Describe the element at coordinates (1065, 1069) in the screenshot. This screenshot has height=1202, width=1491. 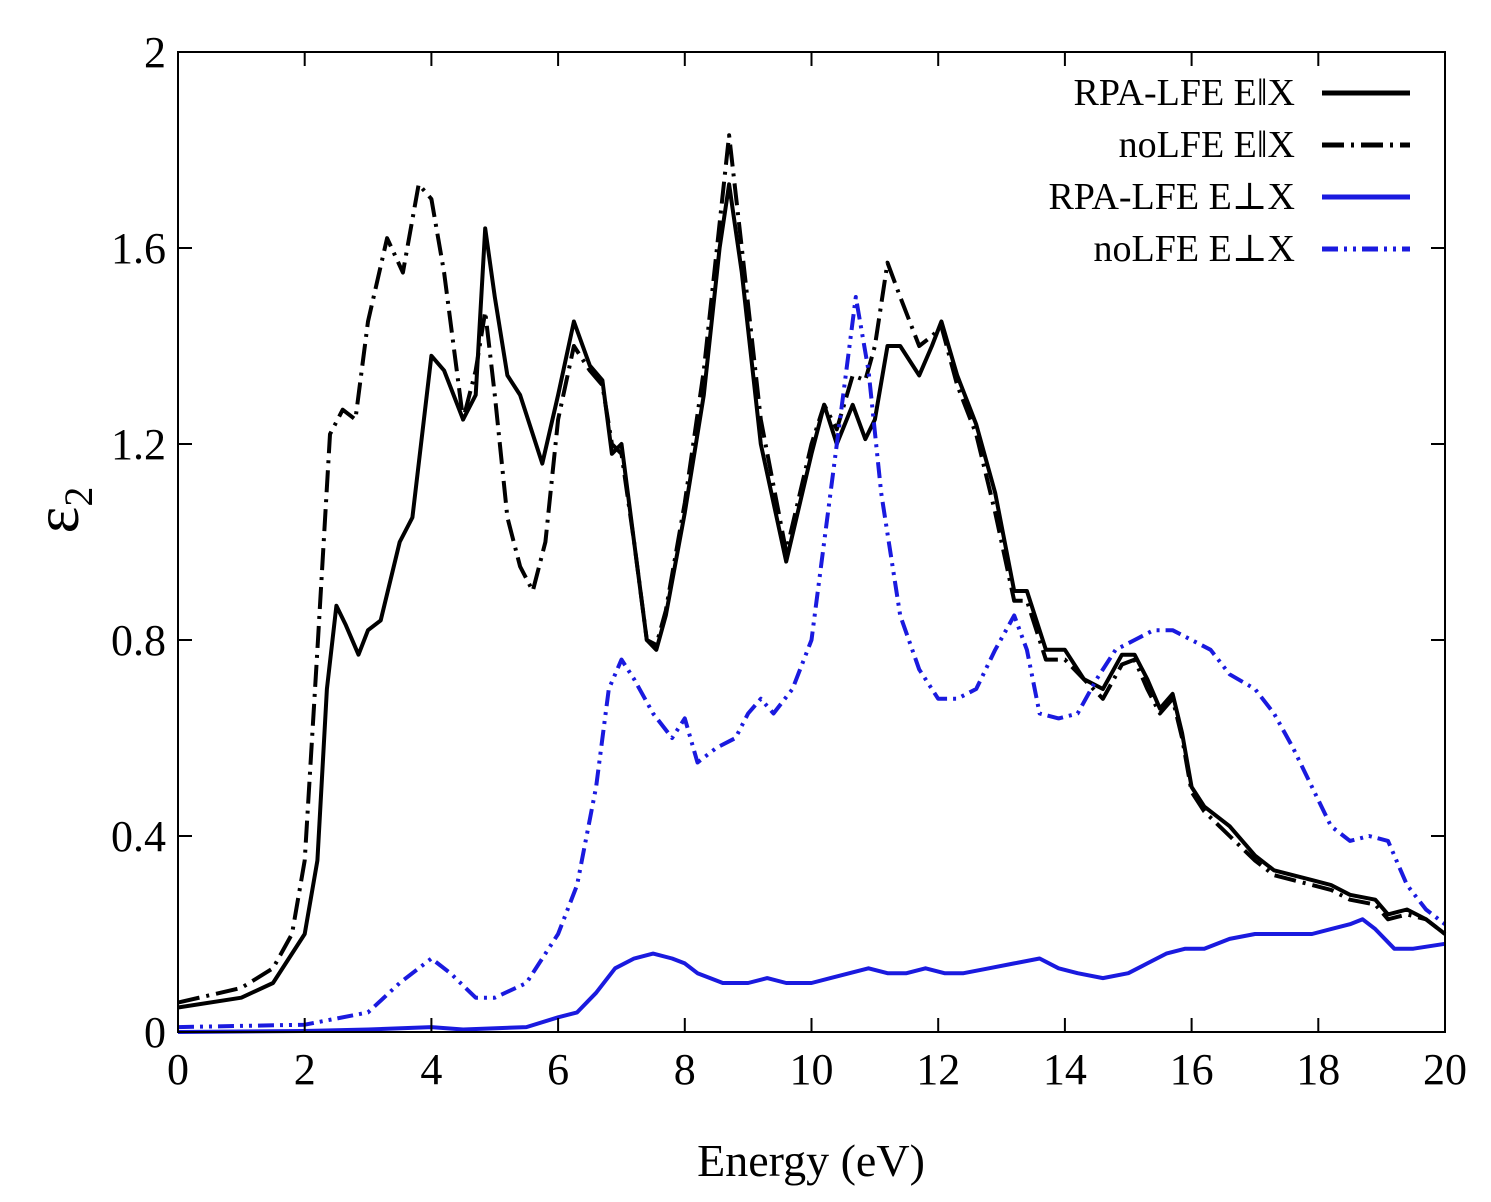
I see `x-tick-label: 14` at that location.